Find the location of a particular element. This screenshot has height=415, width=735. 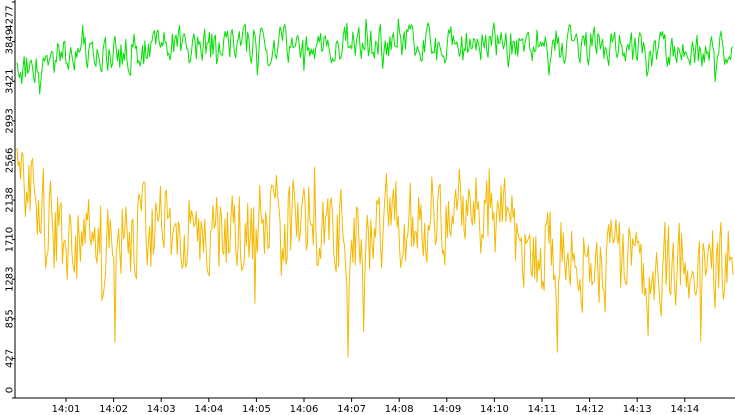

x-tick-label: 14:11 is located at coordinates (542, 409).